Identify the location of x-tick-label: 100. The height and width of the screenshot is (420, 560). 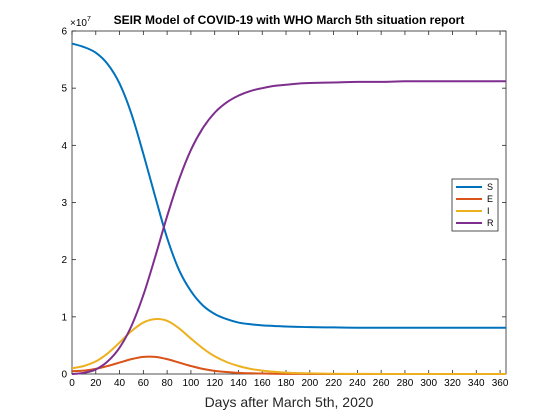
(191, 383).